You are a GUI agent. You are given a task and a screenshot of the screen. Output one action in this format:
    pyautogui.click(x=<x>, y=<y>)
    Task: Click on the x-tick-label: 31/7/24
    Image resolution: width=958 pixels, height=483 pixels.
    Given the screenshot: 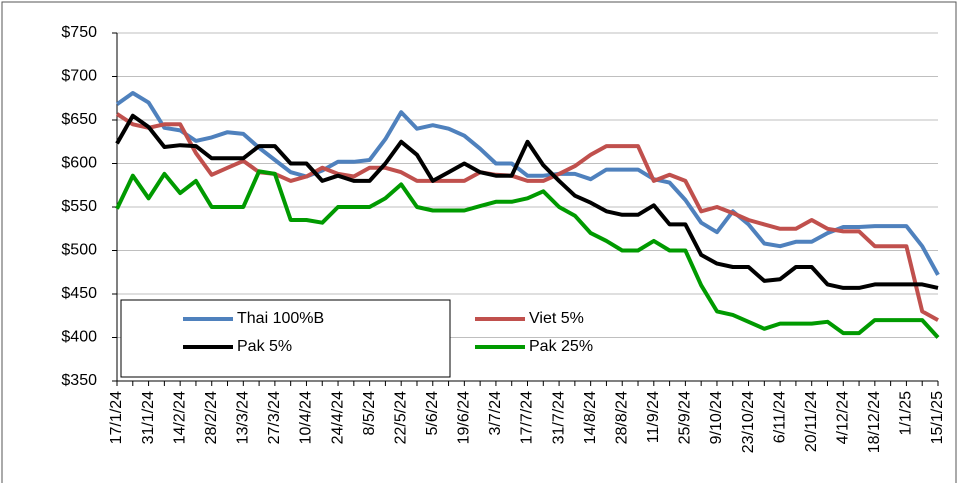 What is the action you would take?
    pyautogui.click(x=558, y=417)
    